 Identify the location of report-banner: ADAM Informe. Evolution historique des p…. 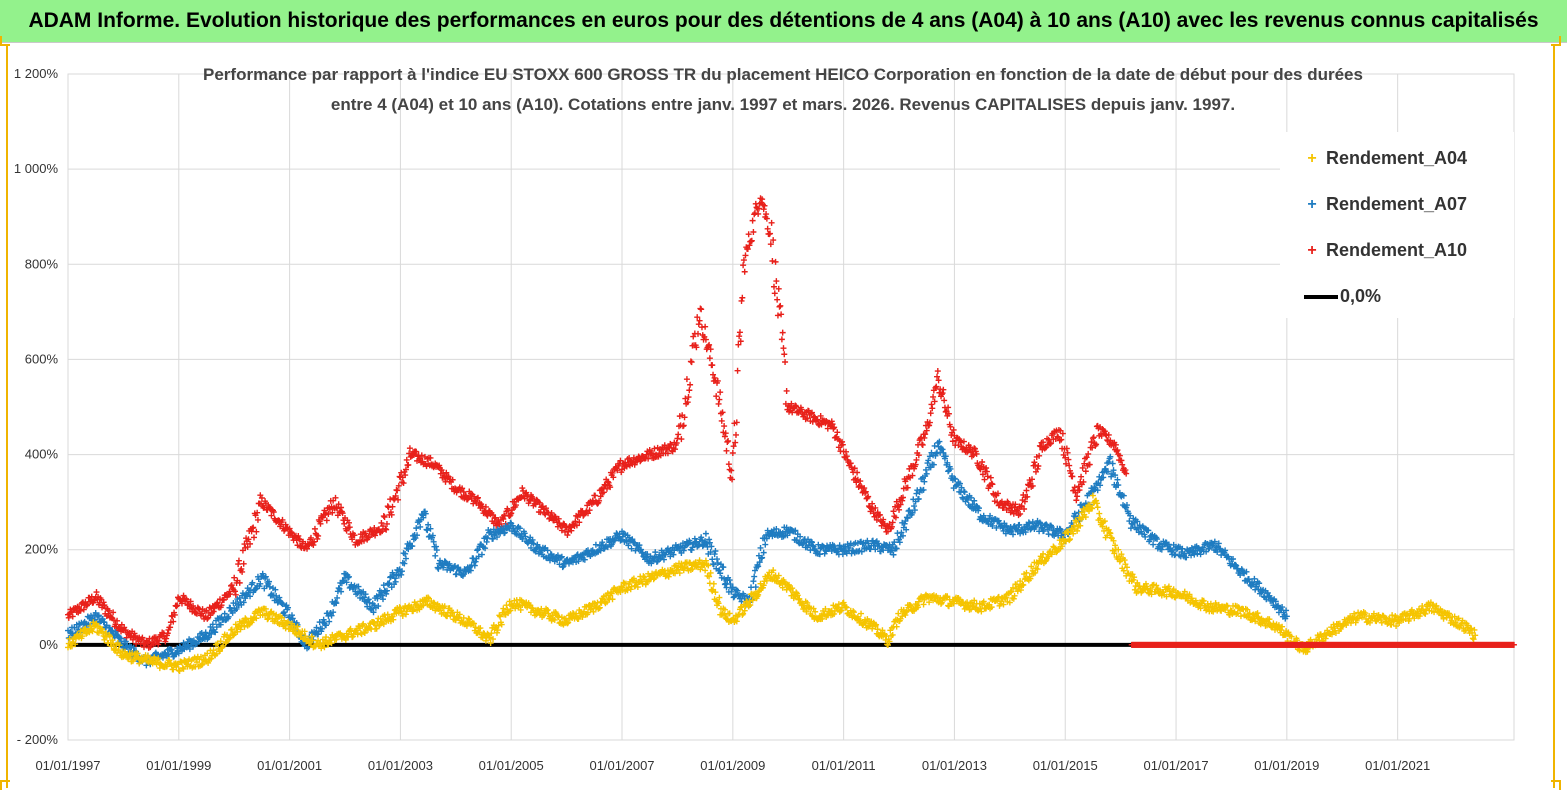
(783, 21).